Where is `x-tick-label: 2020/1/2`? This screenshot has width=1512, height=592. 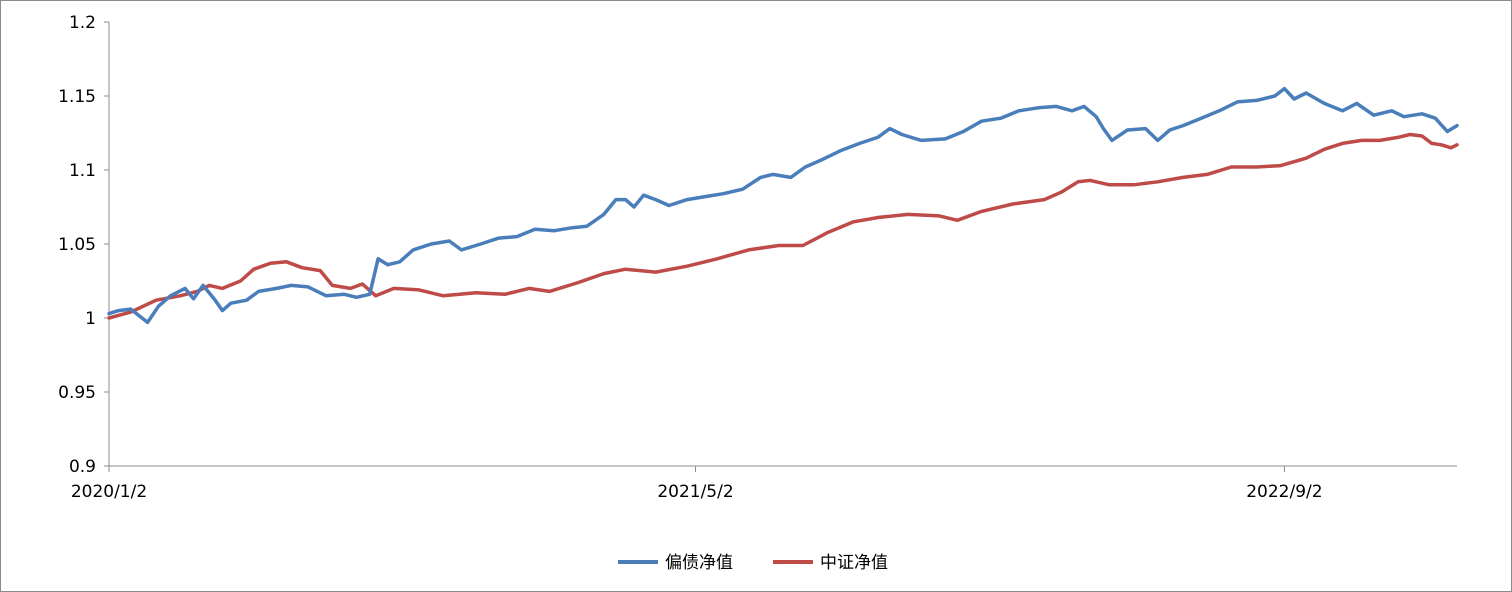 x-tick-label: 2020/1/2 is located at coordinates (109, 492).